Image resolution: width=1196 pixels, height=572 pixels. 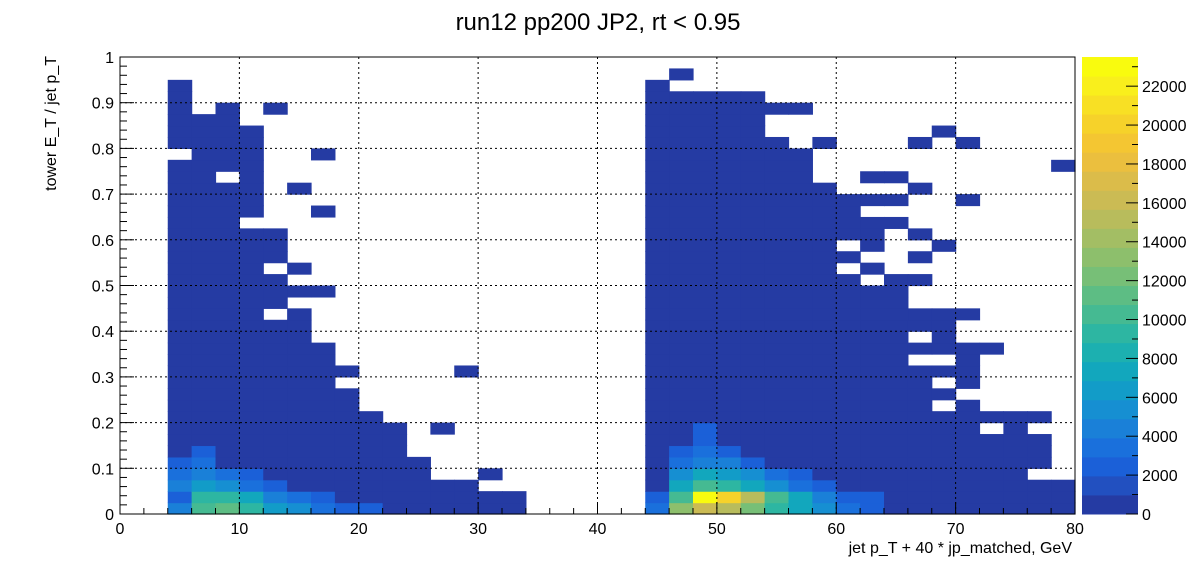 I want to click on y-tick-label: 0.8, so click(x=103, y=149).